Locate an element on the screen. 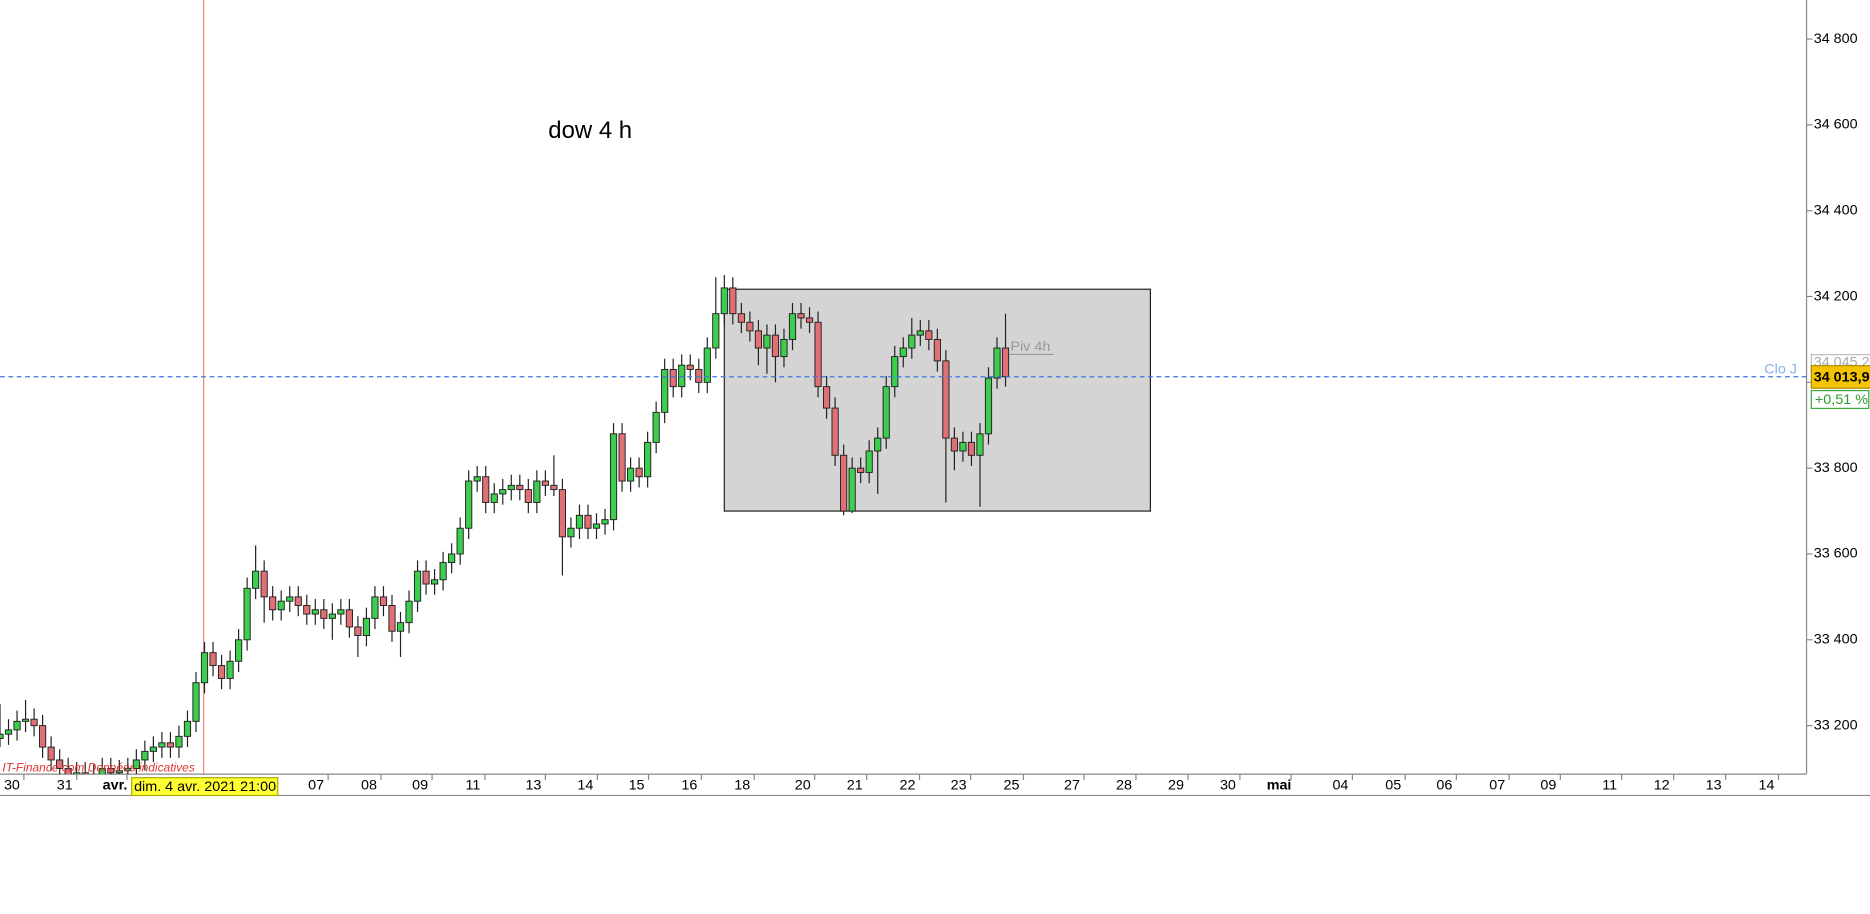  x-tick-label: 07 is located at coordinates (1497, 786).